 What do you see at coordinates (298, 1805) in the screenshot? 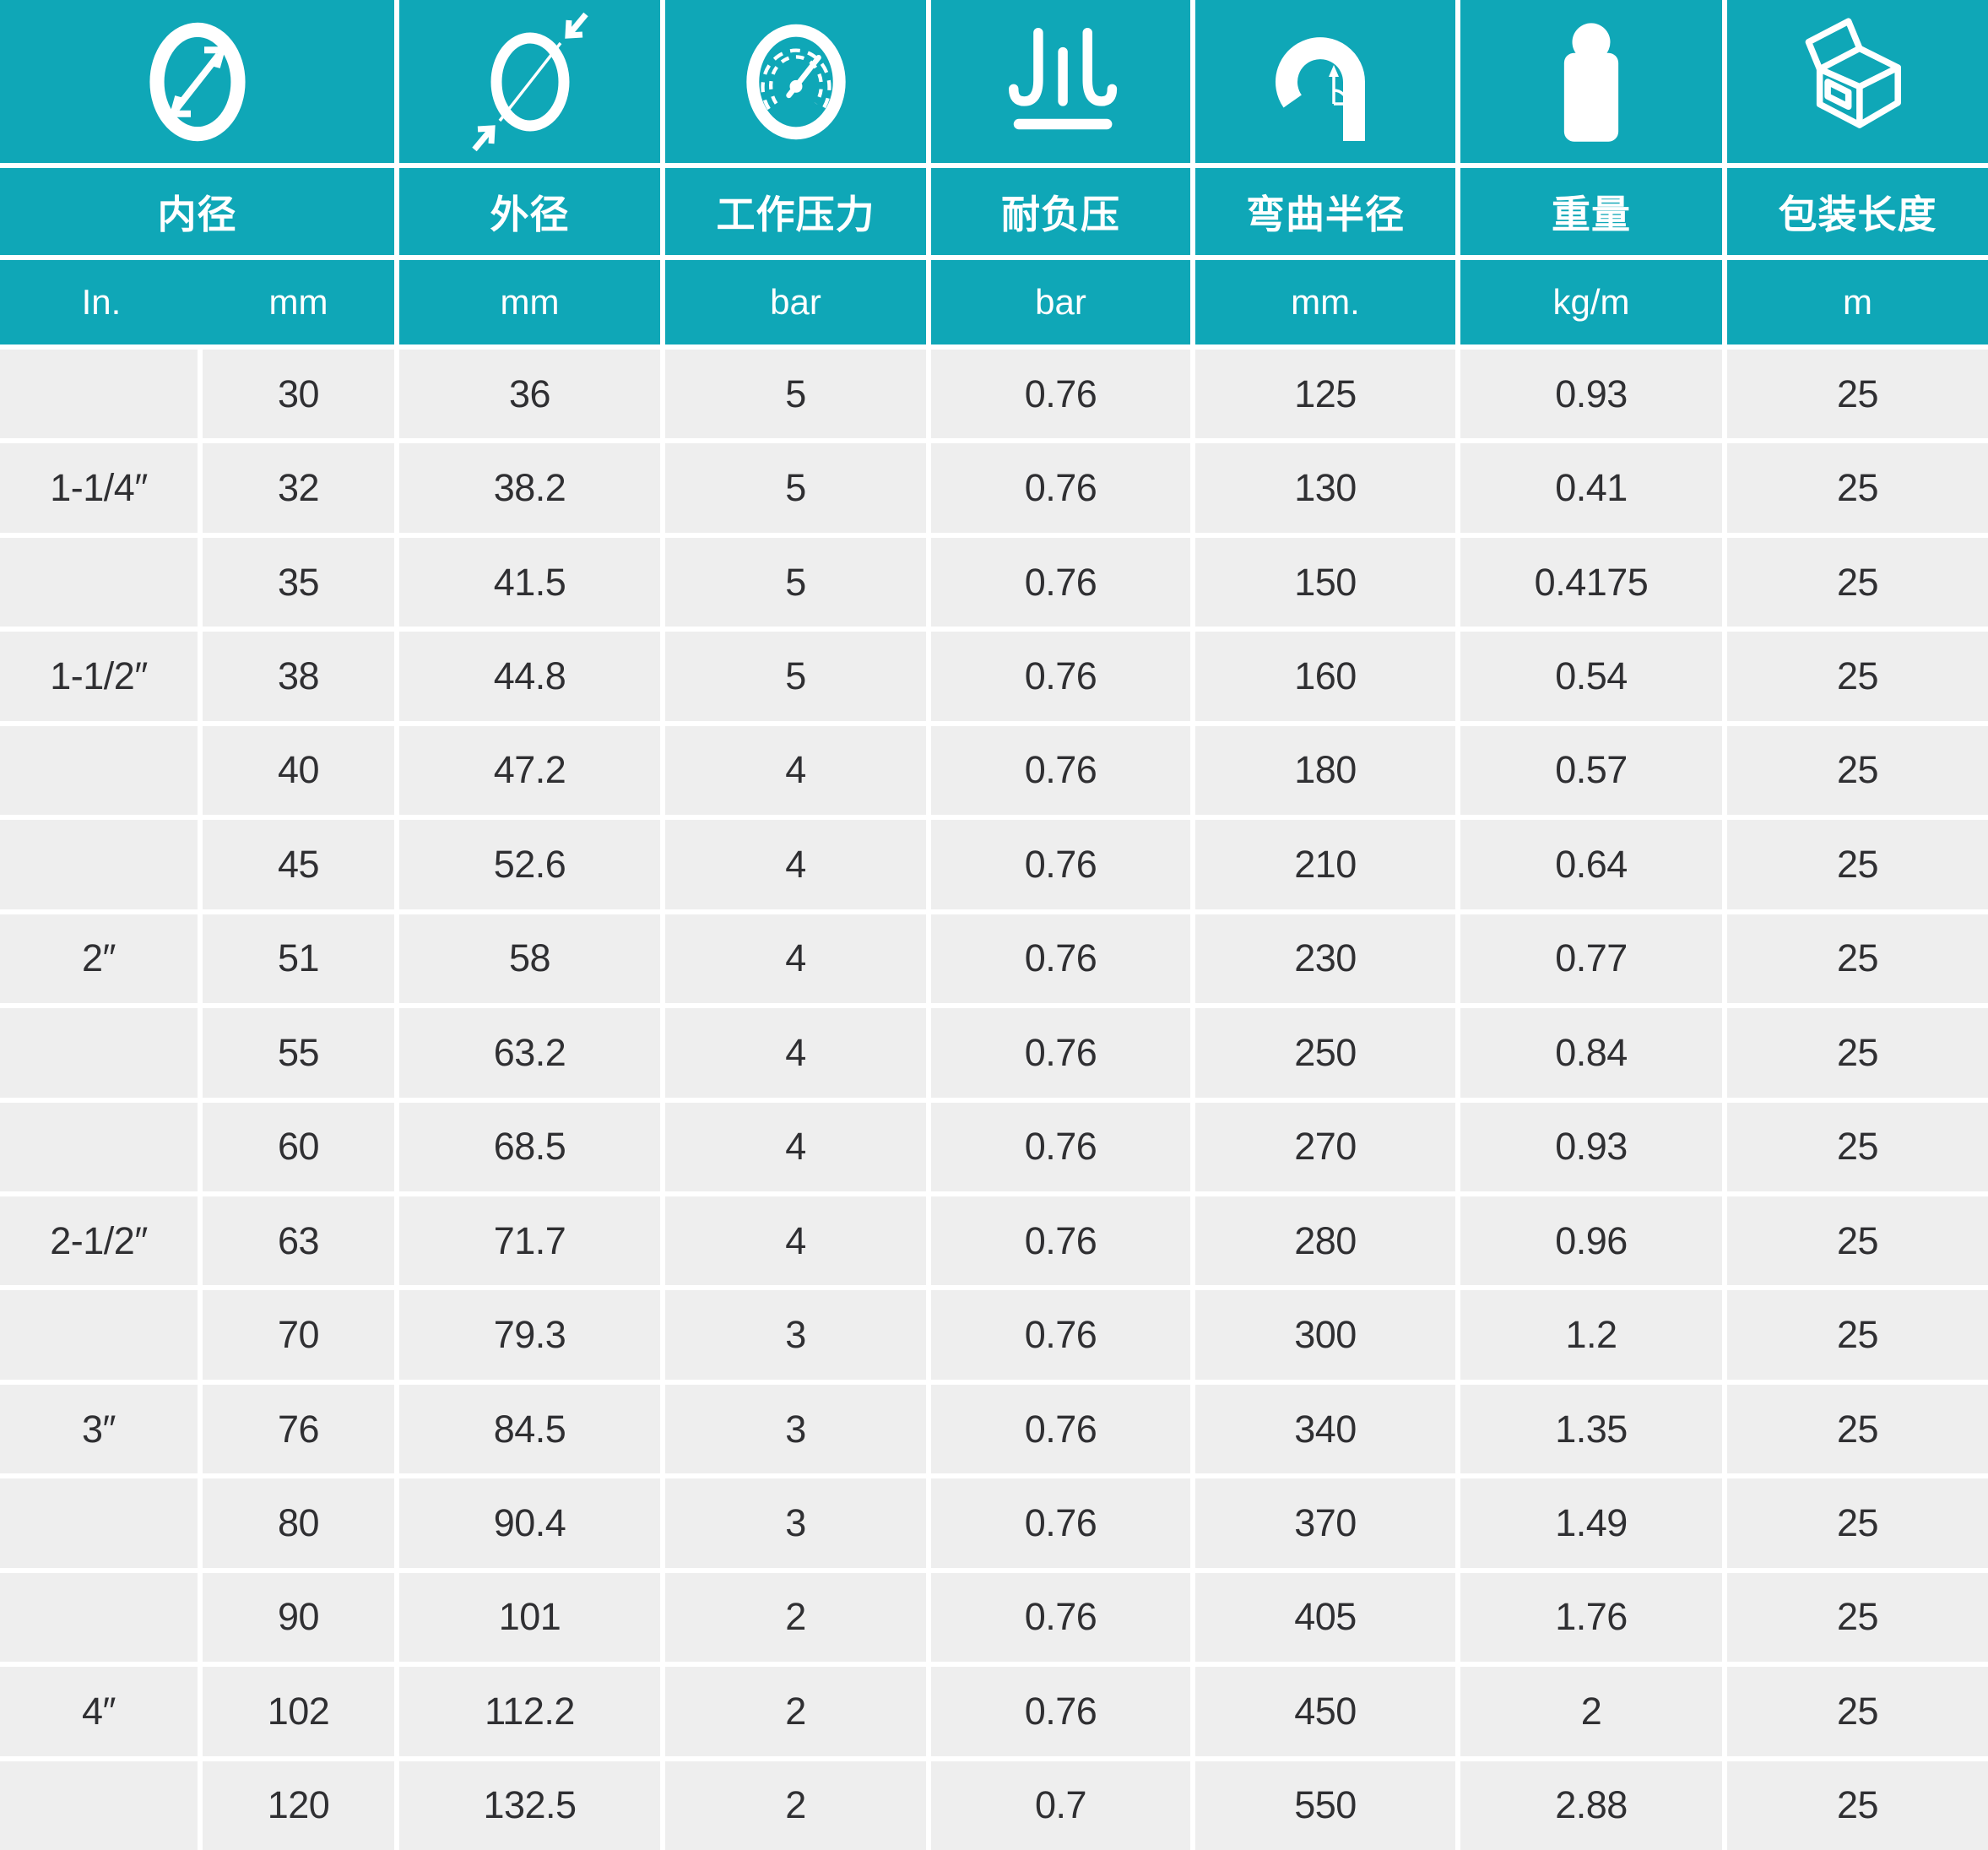
I see `cell-inner-diameter-mm: 120` at bounding box center [298, 1805].